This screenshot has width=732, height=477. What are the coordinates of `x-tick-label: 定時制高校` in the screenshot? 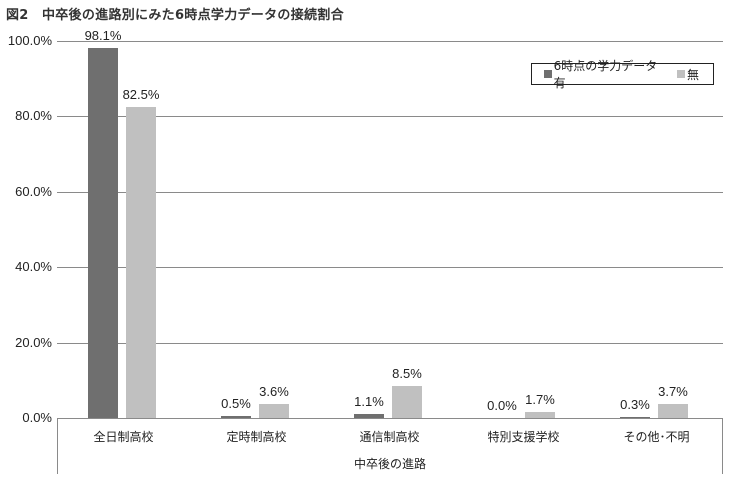 It's located at (256, 437).